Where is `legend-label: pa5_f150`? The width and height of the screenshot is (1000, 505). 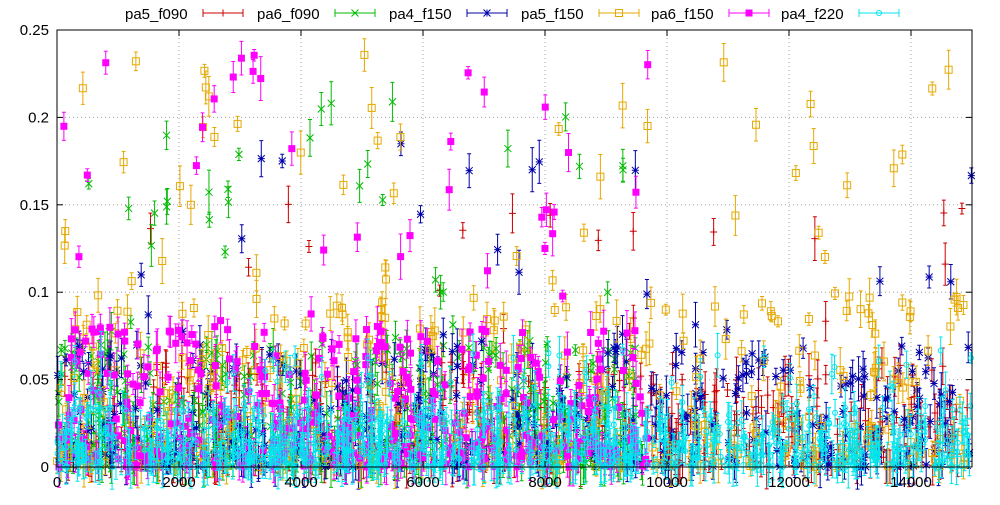 legend-label: pa5_f150 is located at coordinates (552, 14).